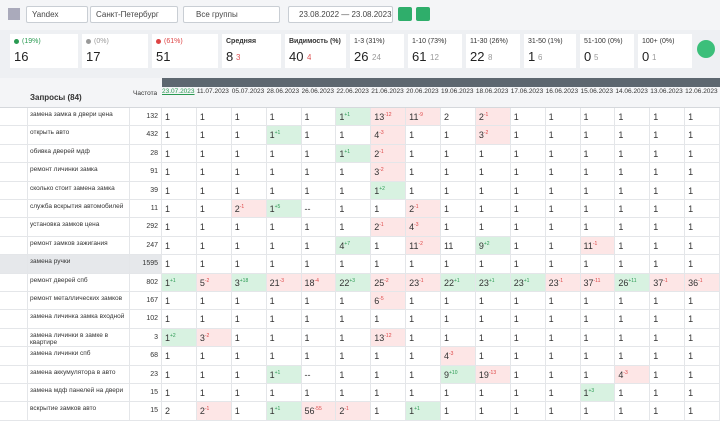 This screenshot has width=720, height=421. Describe the element at coordinates (56, 97) in the screenshot. I see `query-header: Запросы (84)` at that location.